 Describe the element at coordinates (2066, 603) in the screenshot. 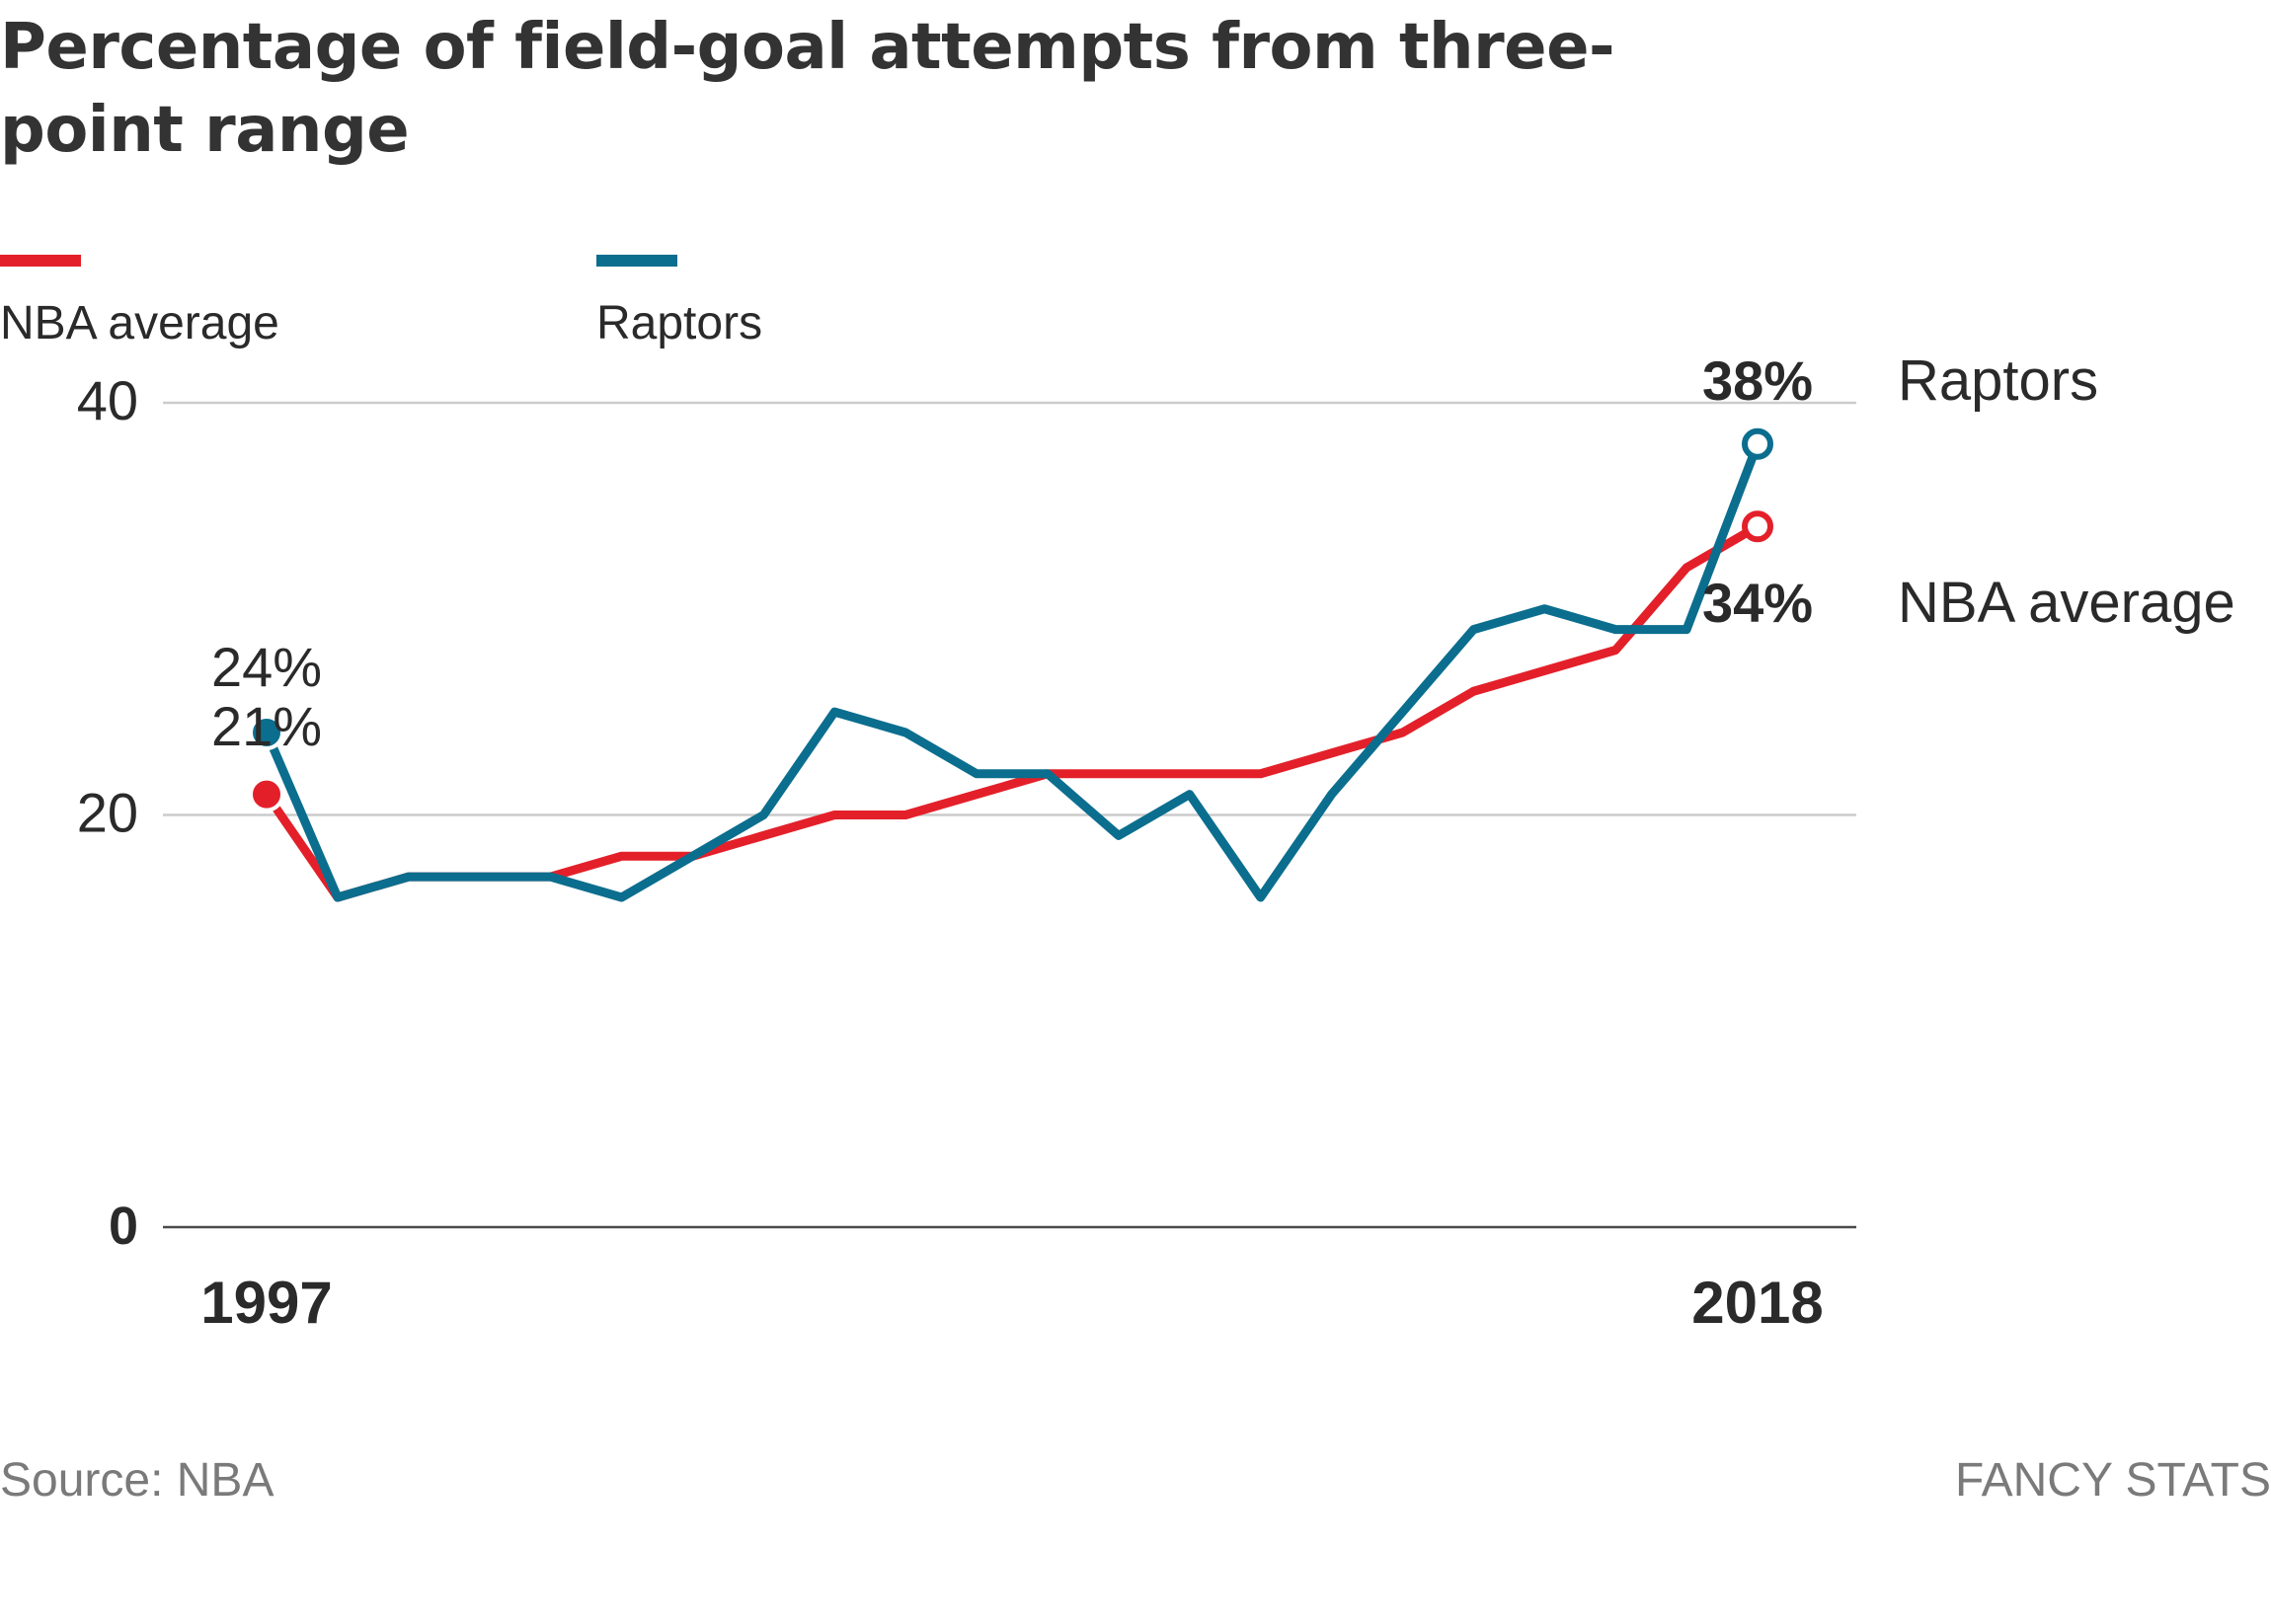

I see `end-name-nba-average: NBA average` at that location.